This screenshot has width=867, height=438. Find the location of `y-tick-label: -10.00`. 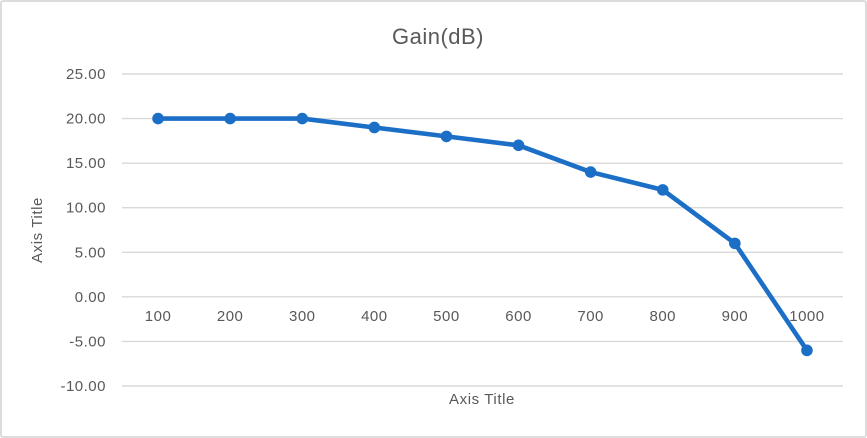

y-tick-label: -10.00 is located at coordinates (83, 386).